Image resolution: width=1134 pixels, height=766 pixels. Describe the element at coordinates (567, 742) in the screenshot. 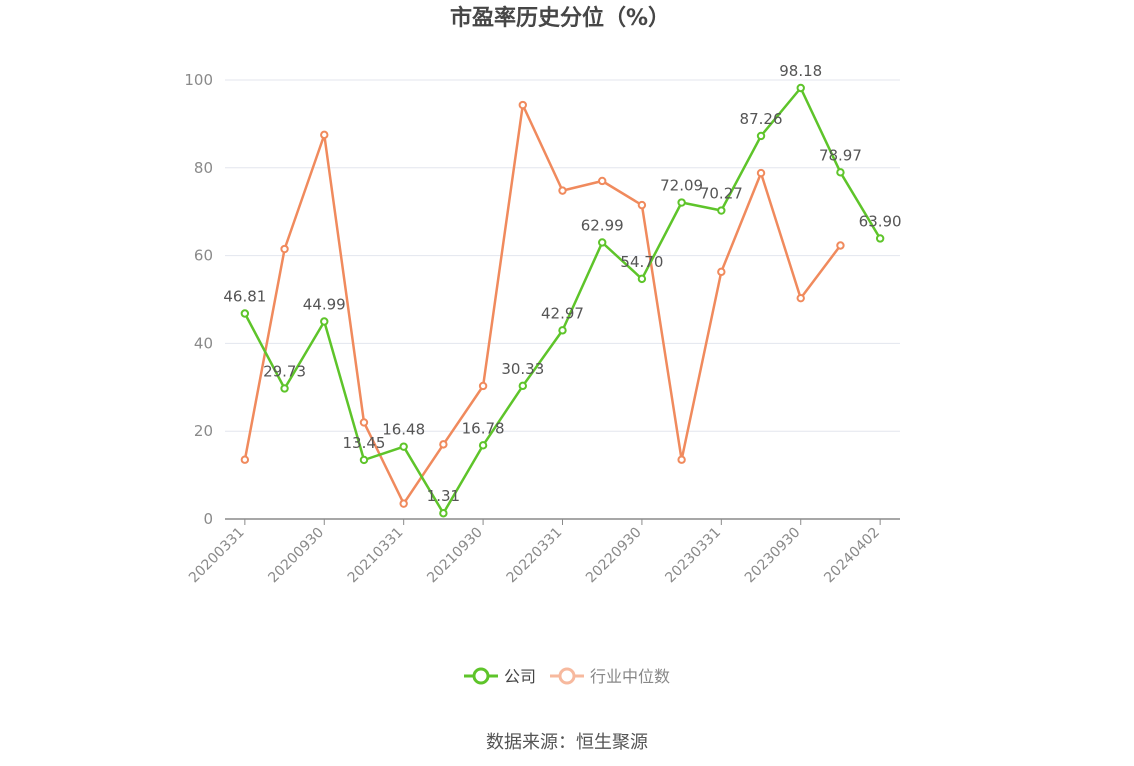

I see `data-source: 数据来源：恒生聚源` at that location.